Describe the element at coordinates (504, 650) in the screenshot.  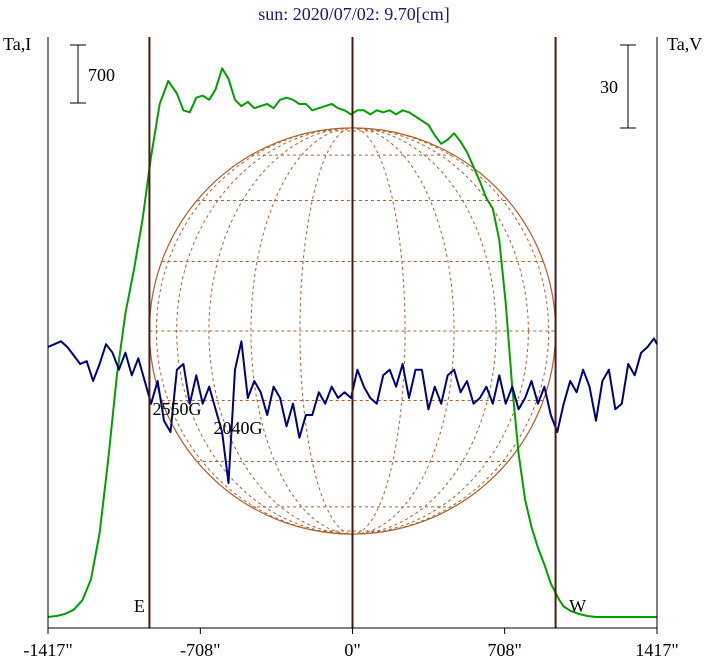
I see `x-tick-label: 708"` at that location.